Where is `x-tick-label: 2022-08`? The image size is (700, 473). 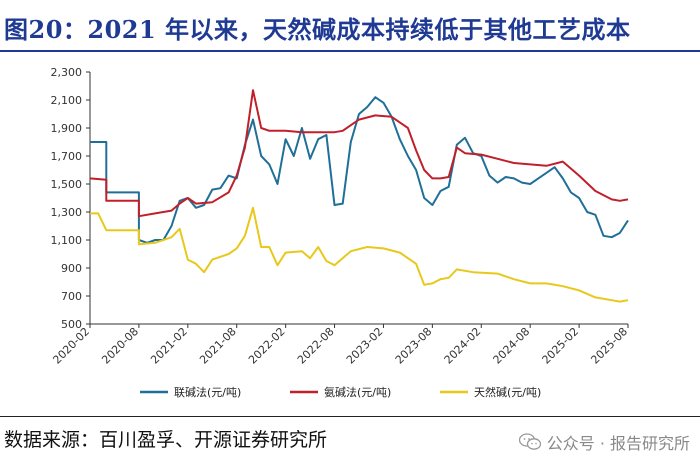
x-tick-label: 2022-08 is located at coordinates (316, 346).